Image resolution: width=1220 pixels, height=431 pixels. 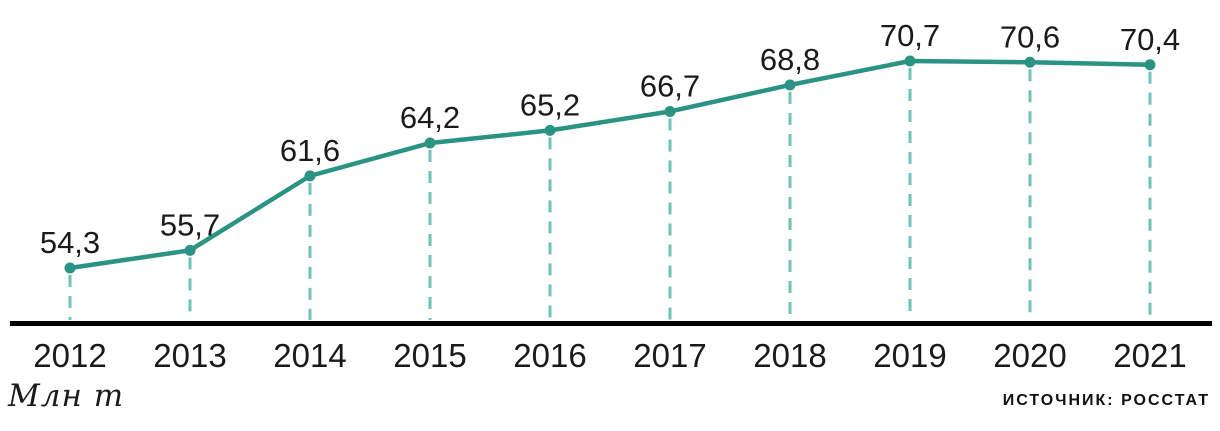 I want to click on x-axis-tick-label: 2012, so click(x=69, y=355).